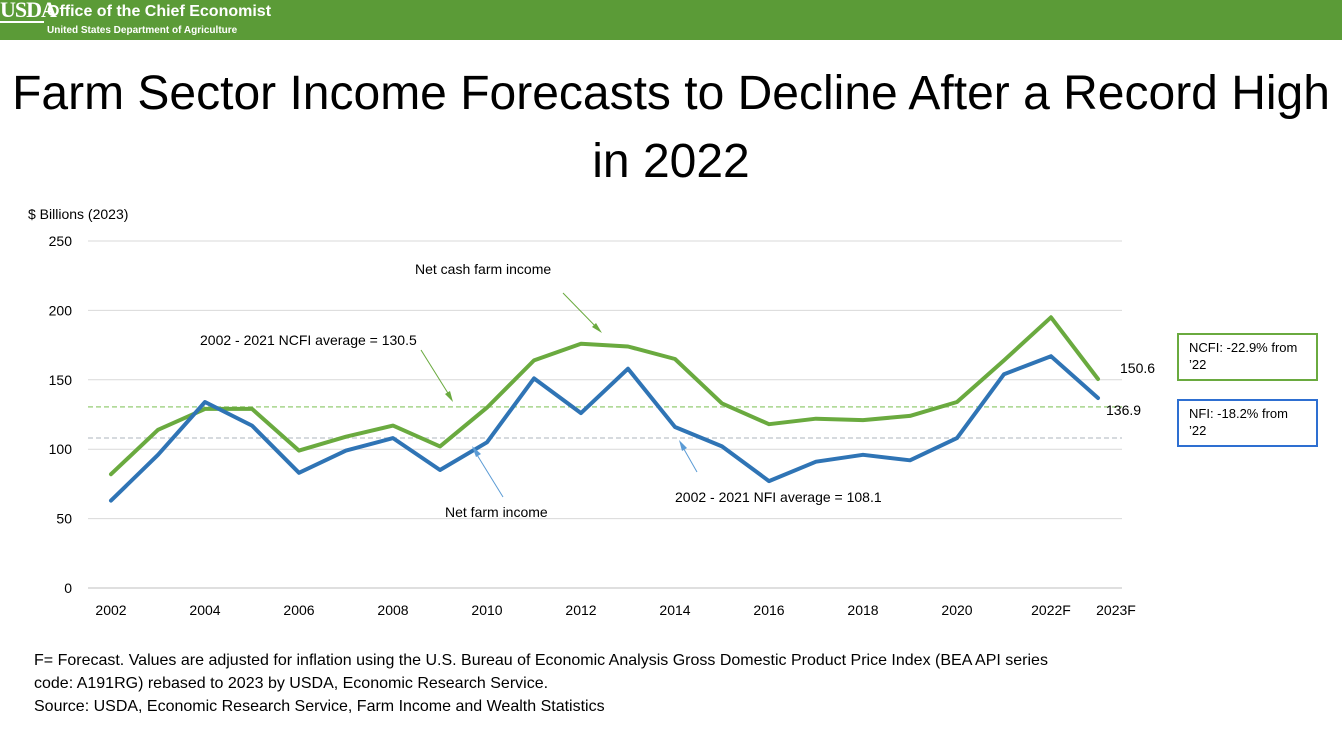 This screenshot has width=1342, height=752. Describe the element at coordinates (204, 610) in the screenshot. I see `x-tick-label: 2004` at that location.